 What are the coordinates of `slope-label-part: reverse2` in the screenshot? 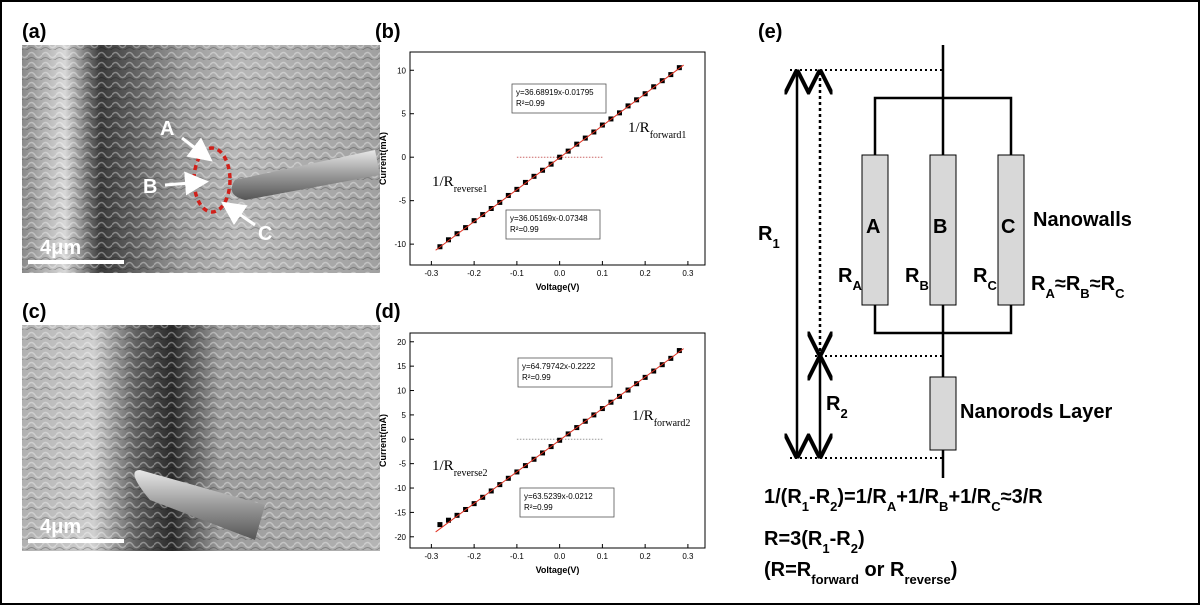 It's located at (471, 473).